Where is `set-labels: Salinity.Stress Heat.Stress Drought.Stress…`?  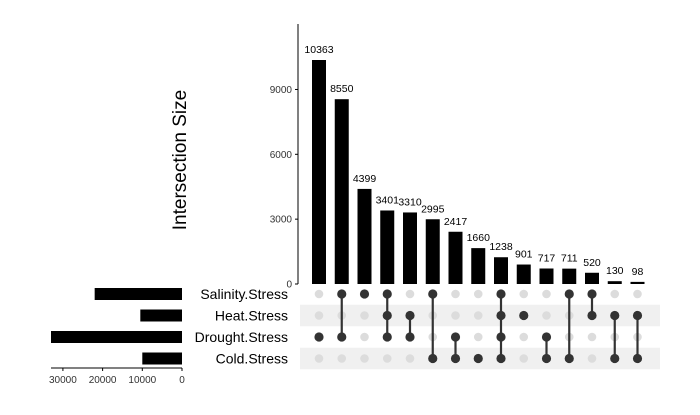
set-labels: Salinity.Stress Heat.Stress Drought.Stress… is located at coordinates (241, 326).